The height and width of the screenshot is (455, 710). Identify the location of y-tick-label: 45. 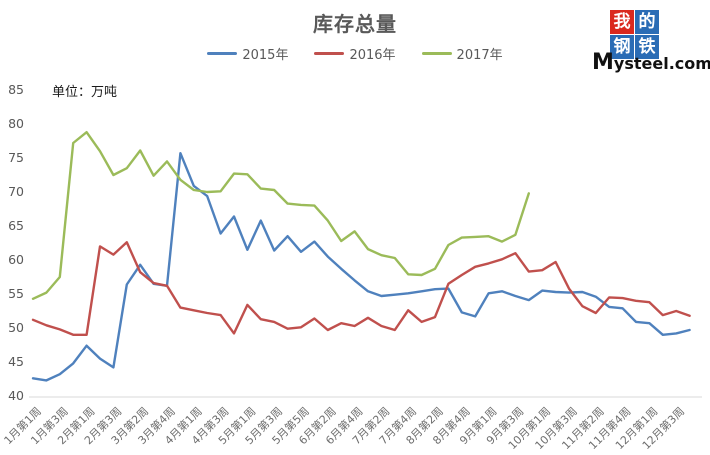
(16, 361).